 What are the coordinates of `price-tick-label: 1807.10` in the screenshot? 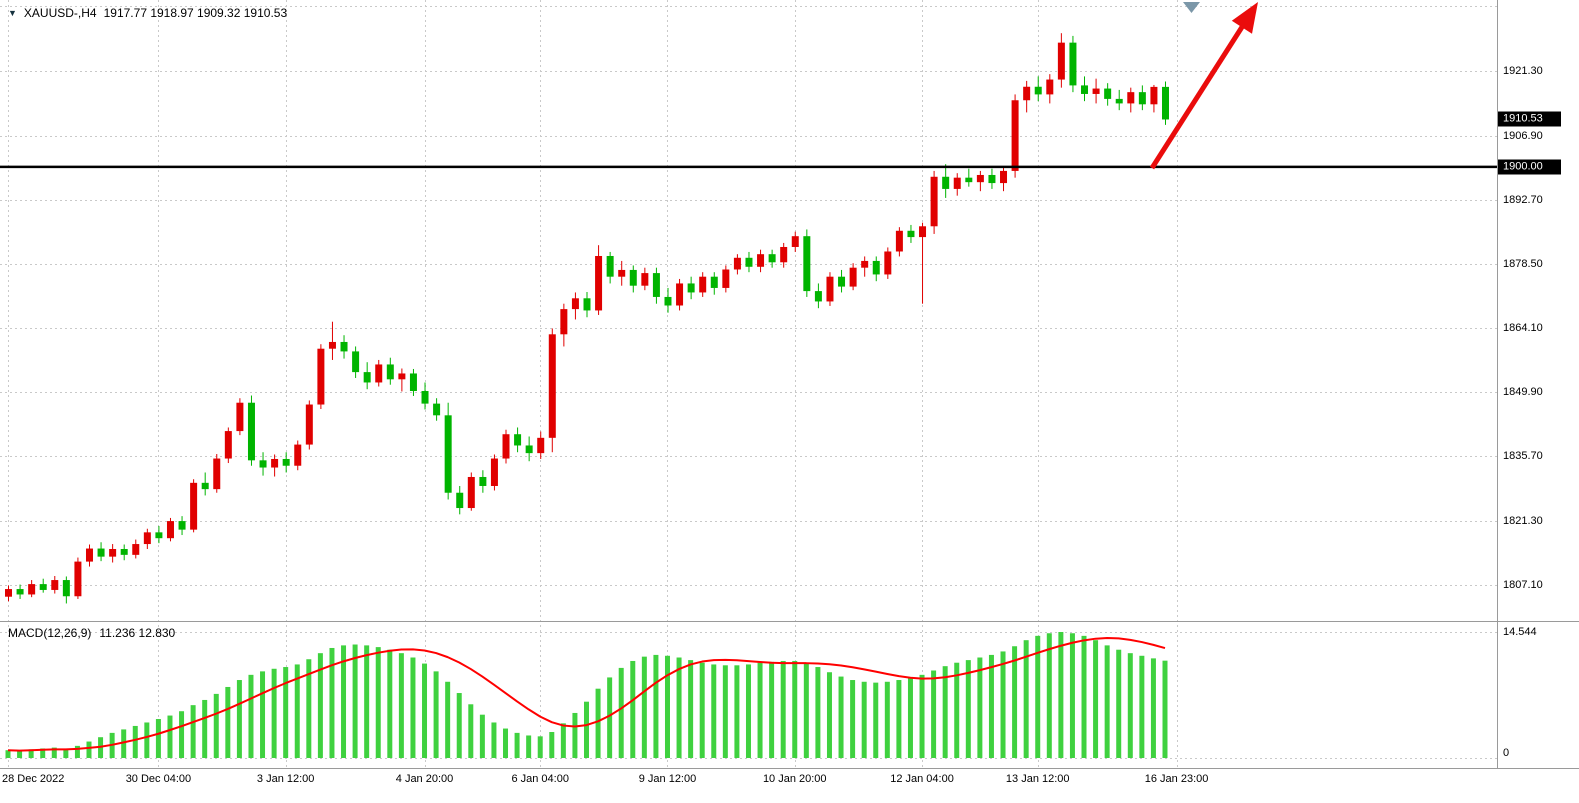 It's located at (1523, 585).